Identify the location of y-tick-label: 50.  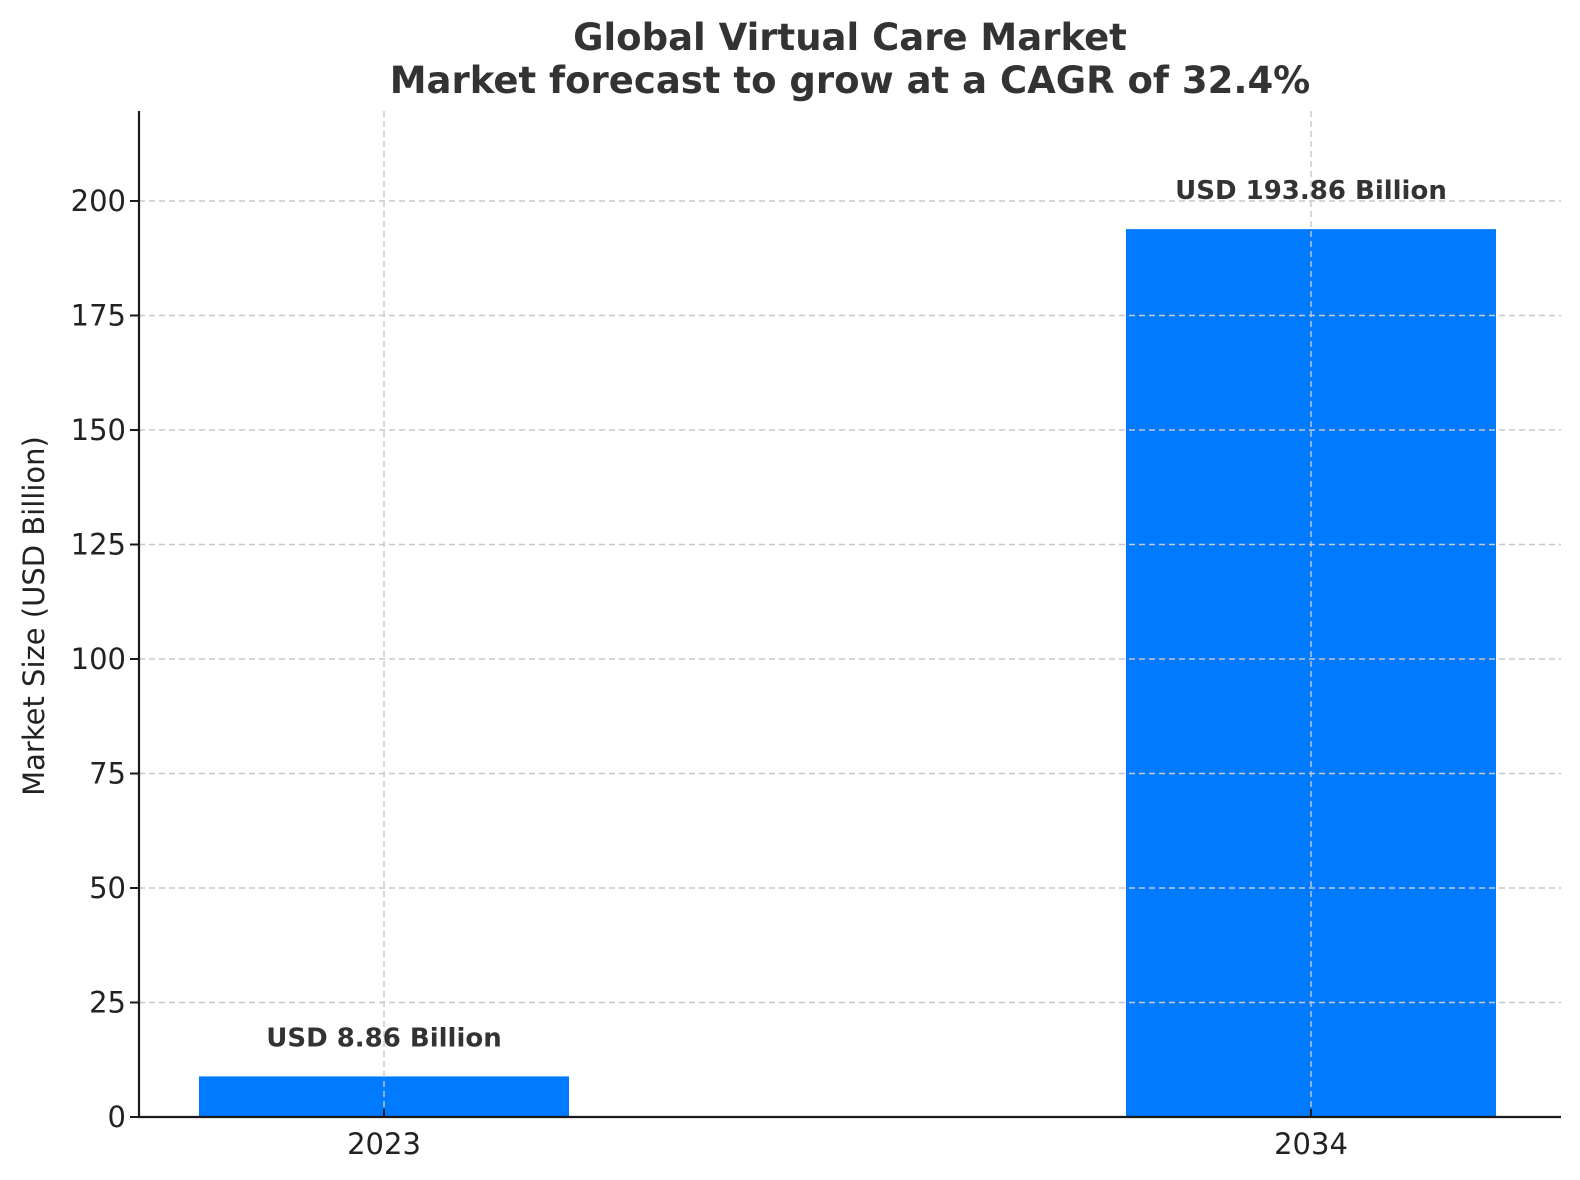
(107, 888).